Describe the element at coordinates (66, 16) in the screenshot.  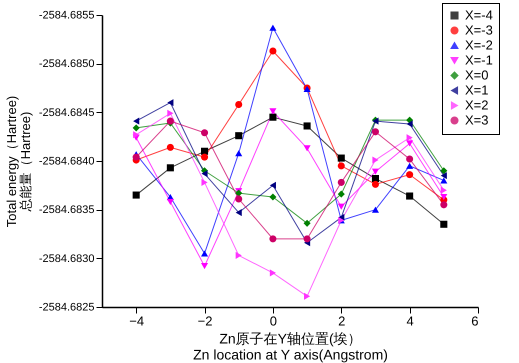
I see `y-tick-label: -2584.6855` at that location.